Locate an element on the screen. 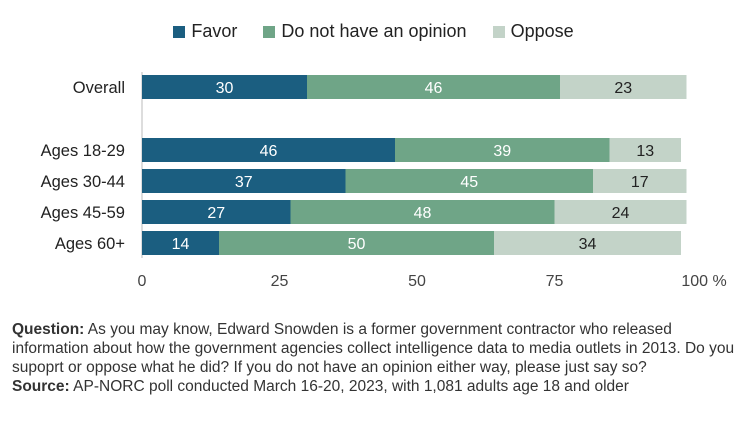 This screenshot has height=426, width=747. legend-item-favor: Favor is located at coordinates (205, 31).